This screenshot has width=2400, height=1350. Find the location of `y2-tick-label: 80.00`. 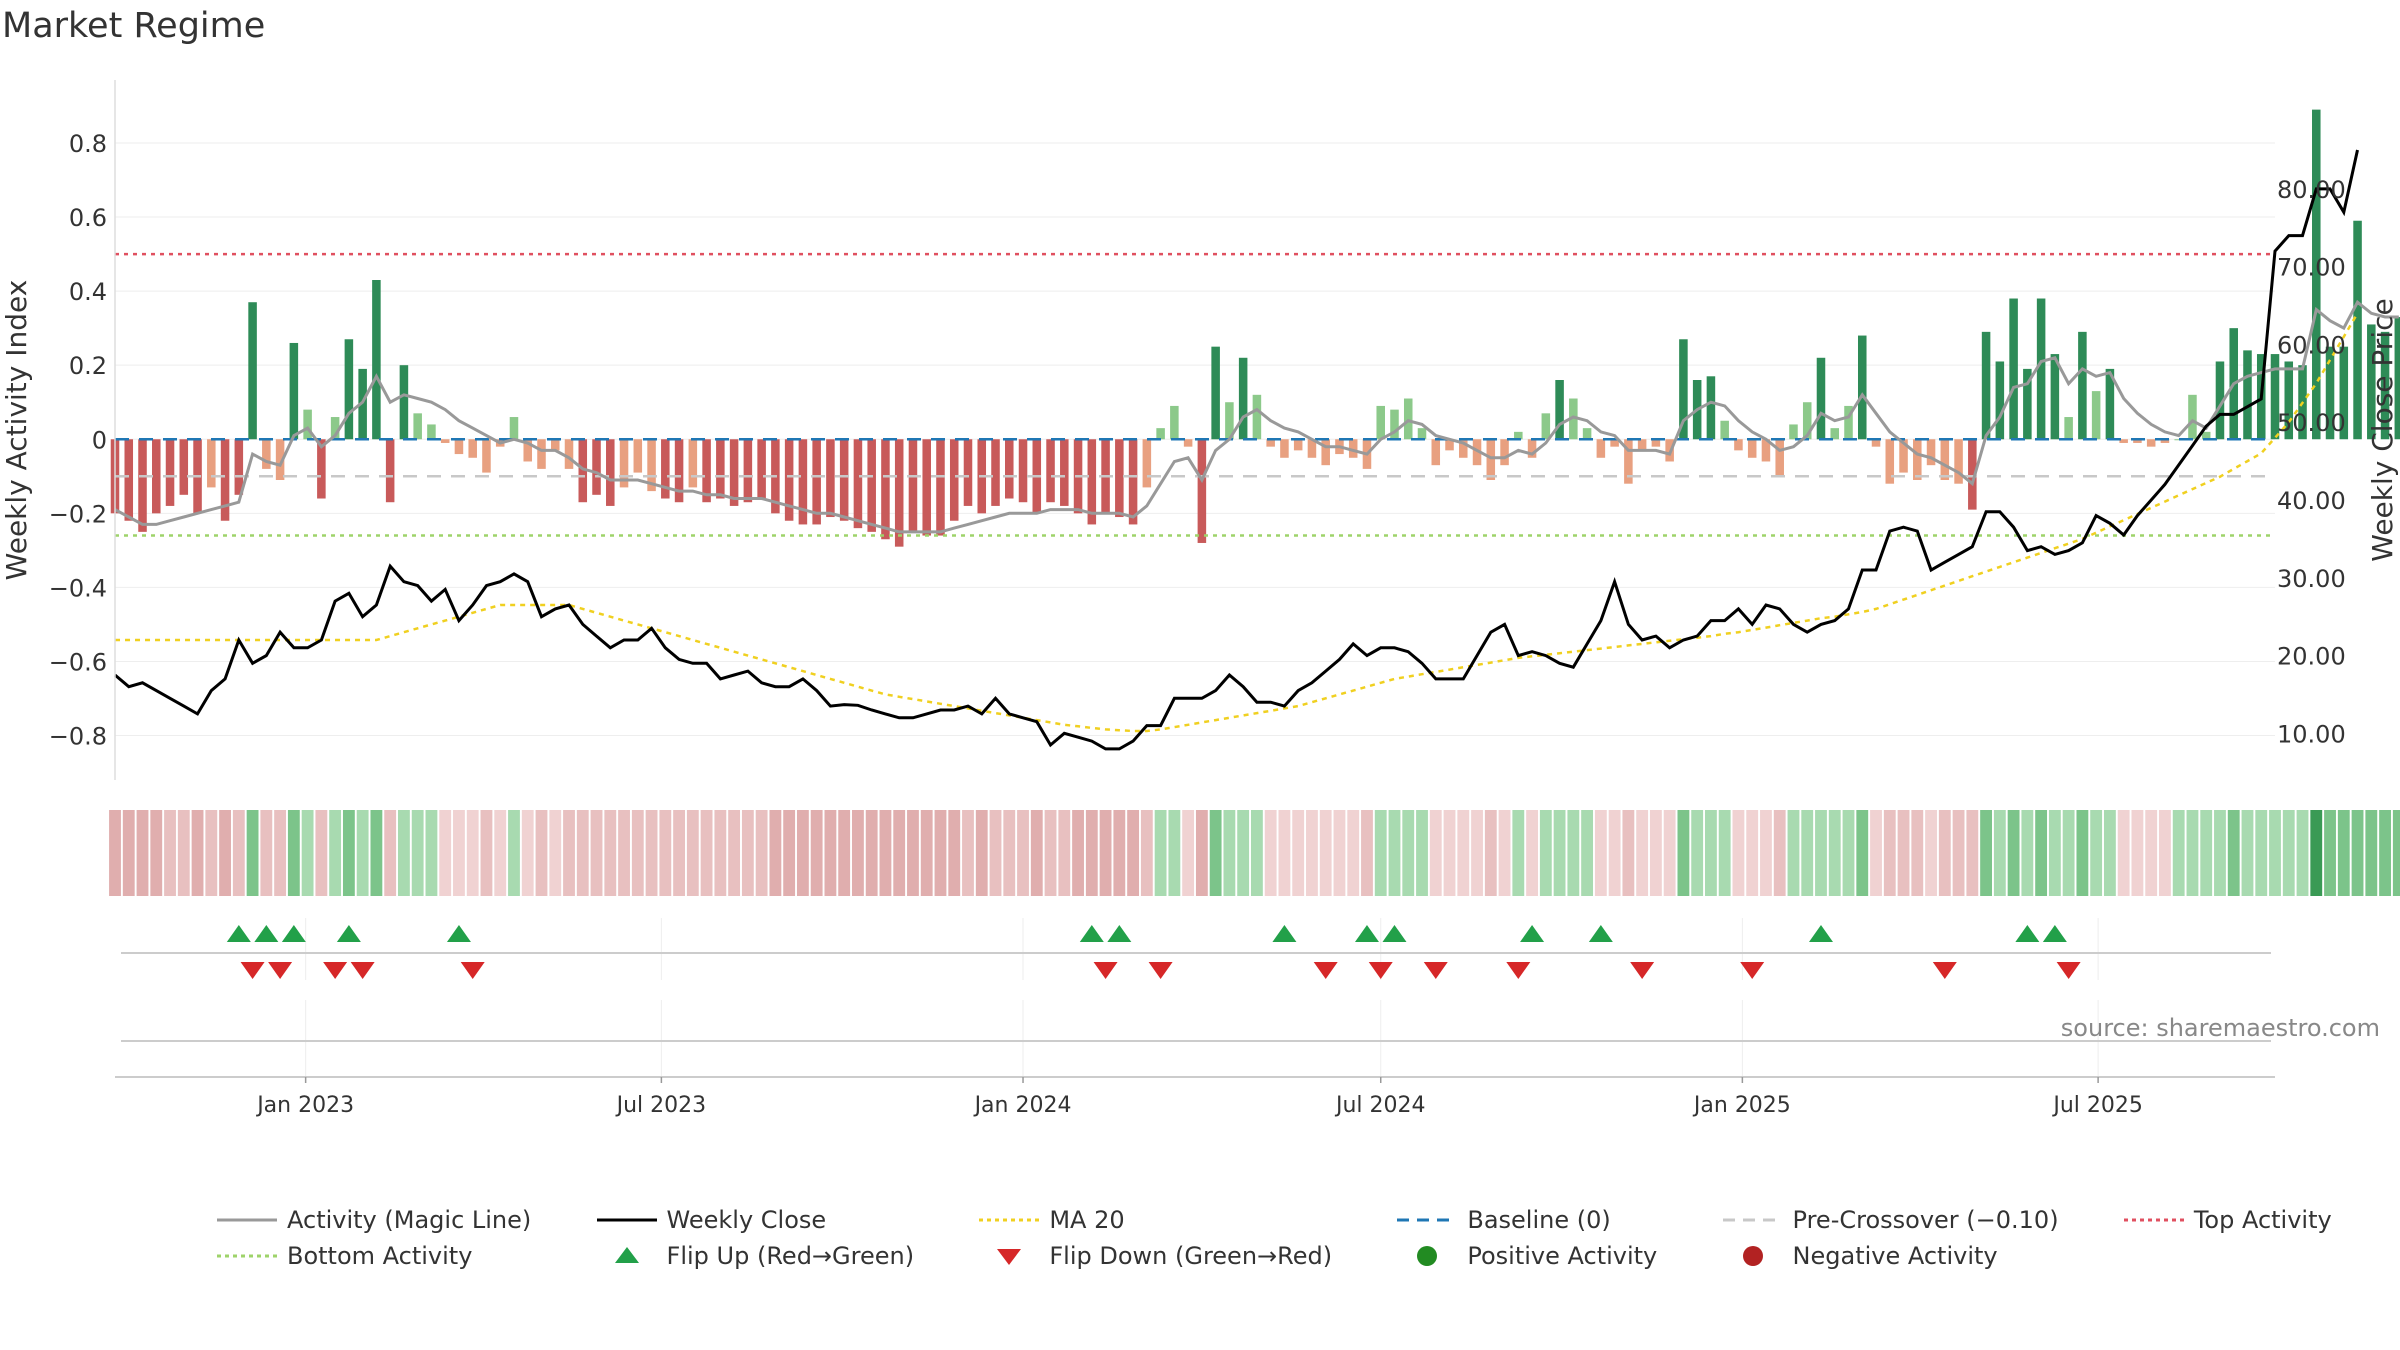

y2-tick-label: 80.00 is located at coordinates (2311, 190).